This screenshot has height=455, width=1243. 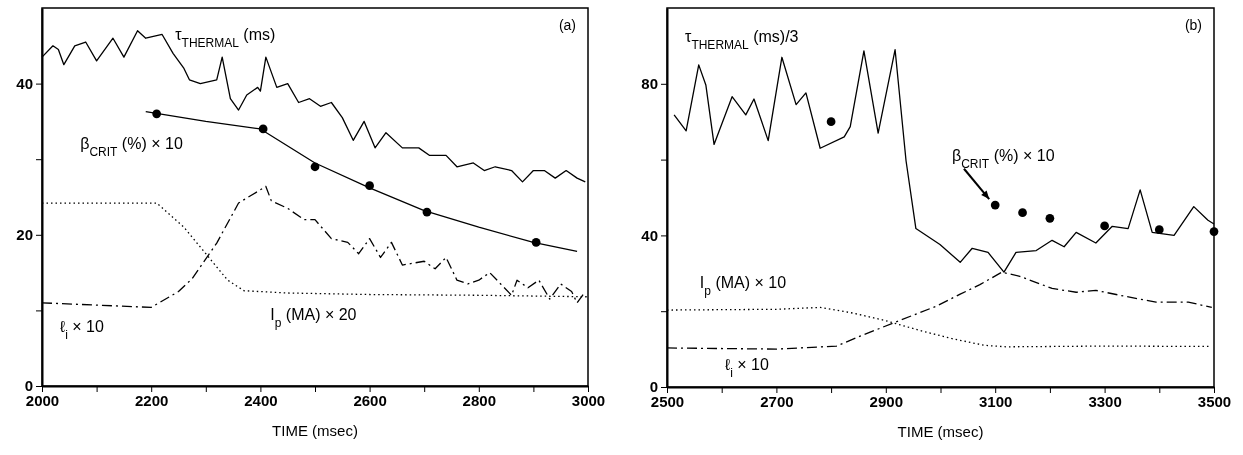 I want to click on line-series, so click(x=361, y=181).